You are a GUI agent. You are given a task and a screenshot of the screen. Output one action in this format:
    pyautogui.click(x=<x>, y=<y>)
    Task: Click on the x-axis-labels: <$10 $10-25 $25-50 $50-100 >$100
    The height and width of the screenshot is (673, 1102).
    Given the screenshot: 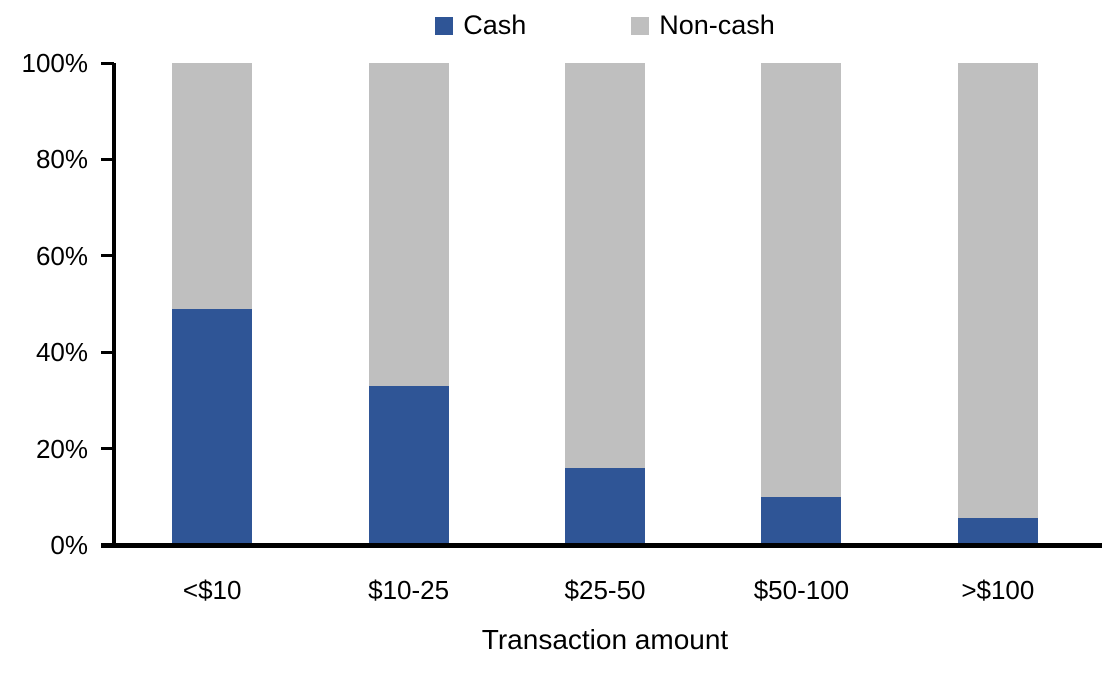 What is the action you would take?
    pyautogui.click(x=605, y=590)
    